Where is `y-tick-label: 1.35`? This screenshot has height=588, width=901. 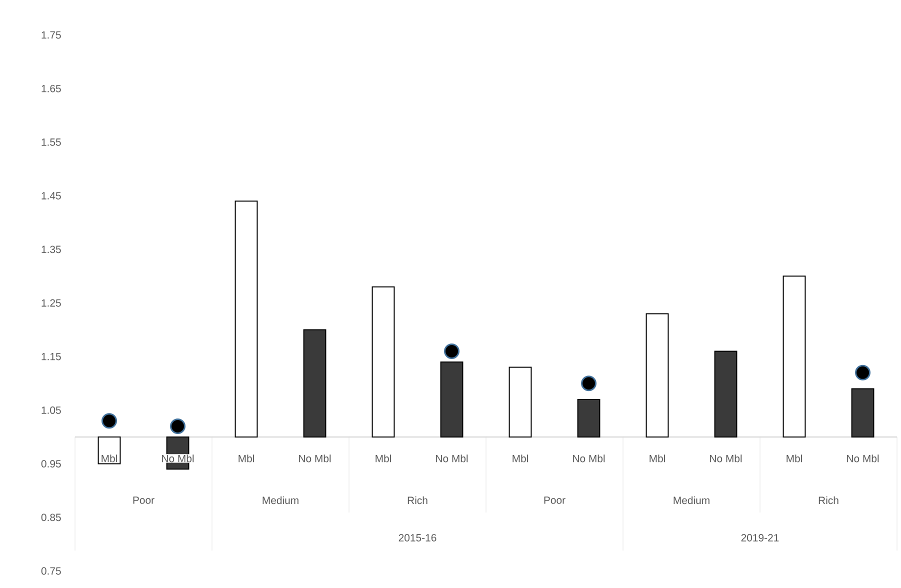 y-tick-label: 1.35 is located at coordinates (51, 250).